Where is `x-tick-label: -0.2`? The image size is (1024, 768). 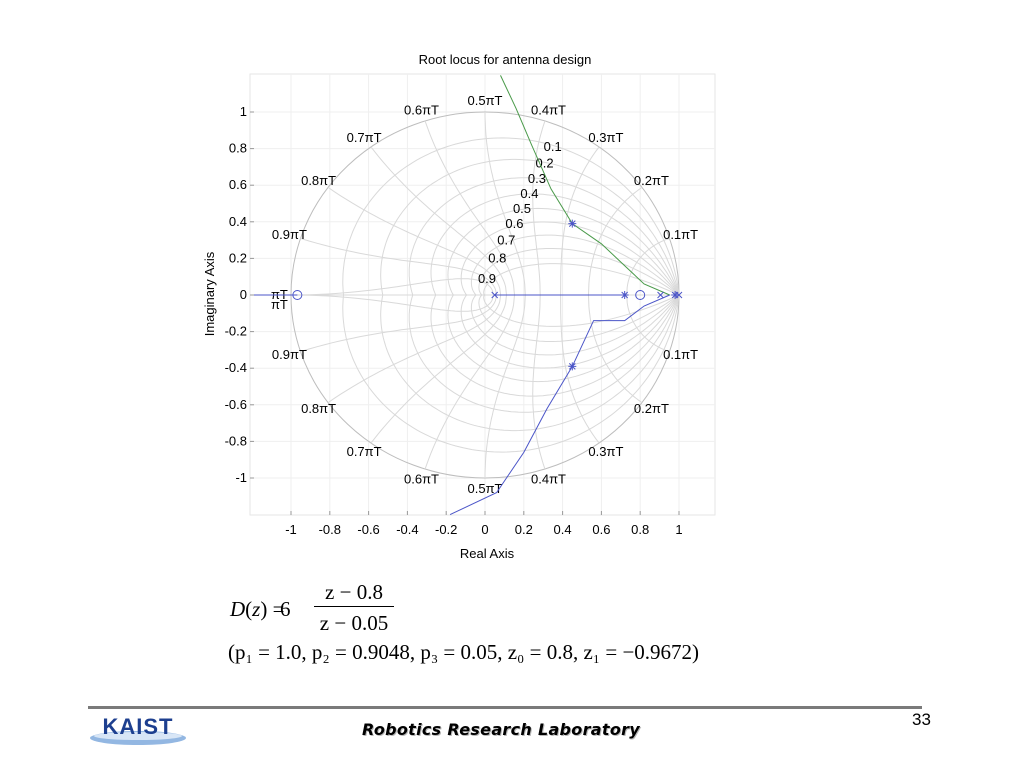
x-tick-label: -0.2 is located at coordinates (446, 529).